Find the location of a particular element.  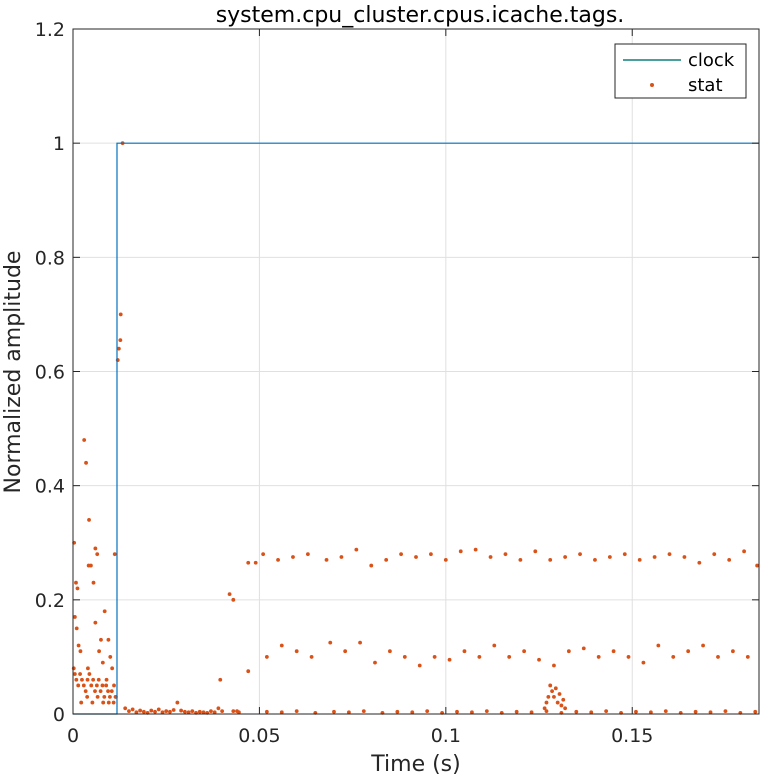

legend: clock stat is located at coordinates (680, 71).